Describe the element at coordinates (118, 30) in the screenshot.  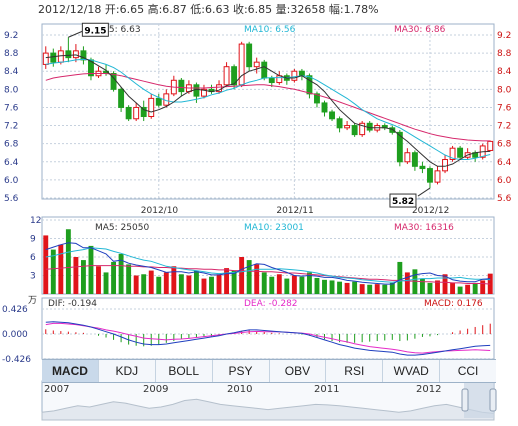
I see `price-ma5-label: MA5: 6.63` at that location.